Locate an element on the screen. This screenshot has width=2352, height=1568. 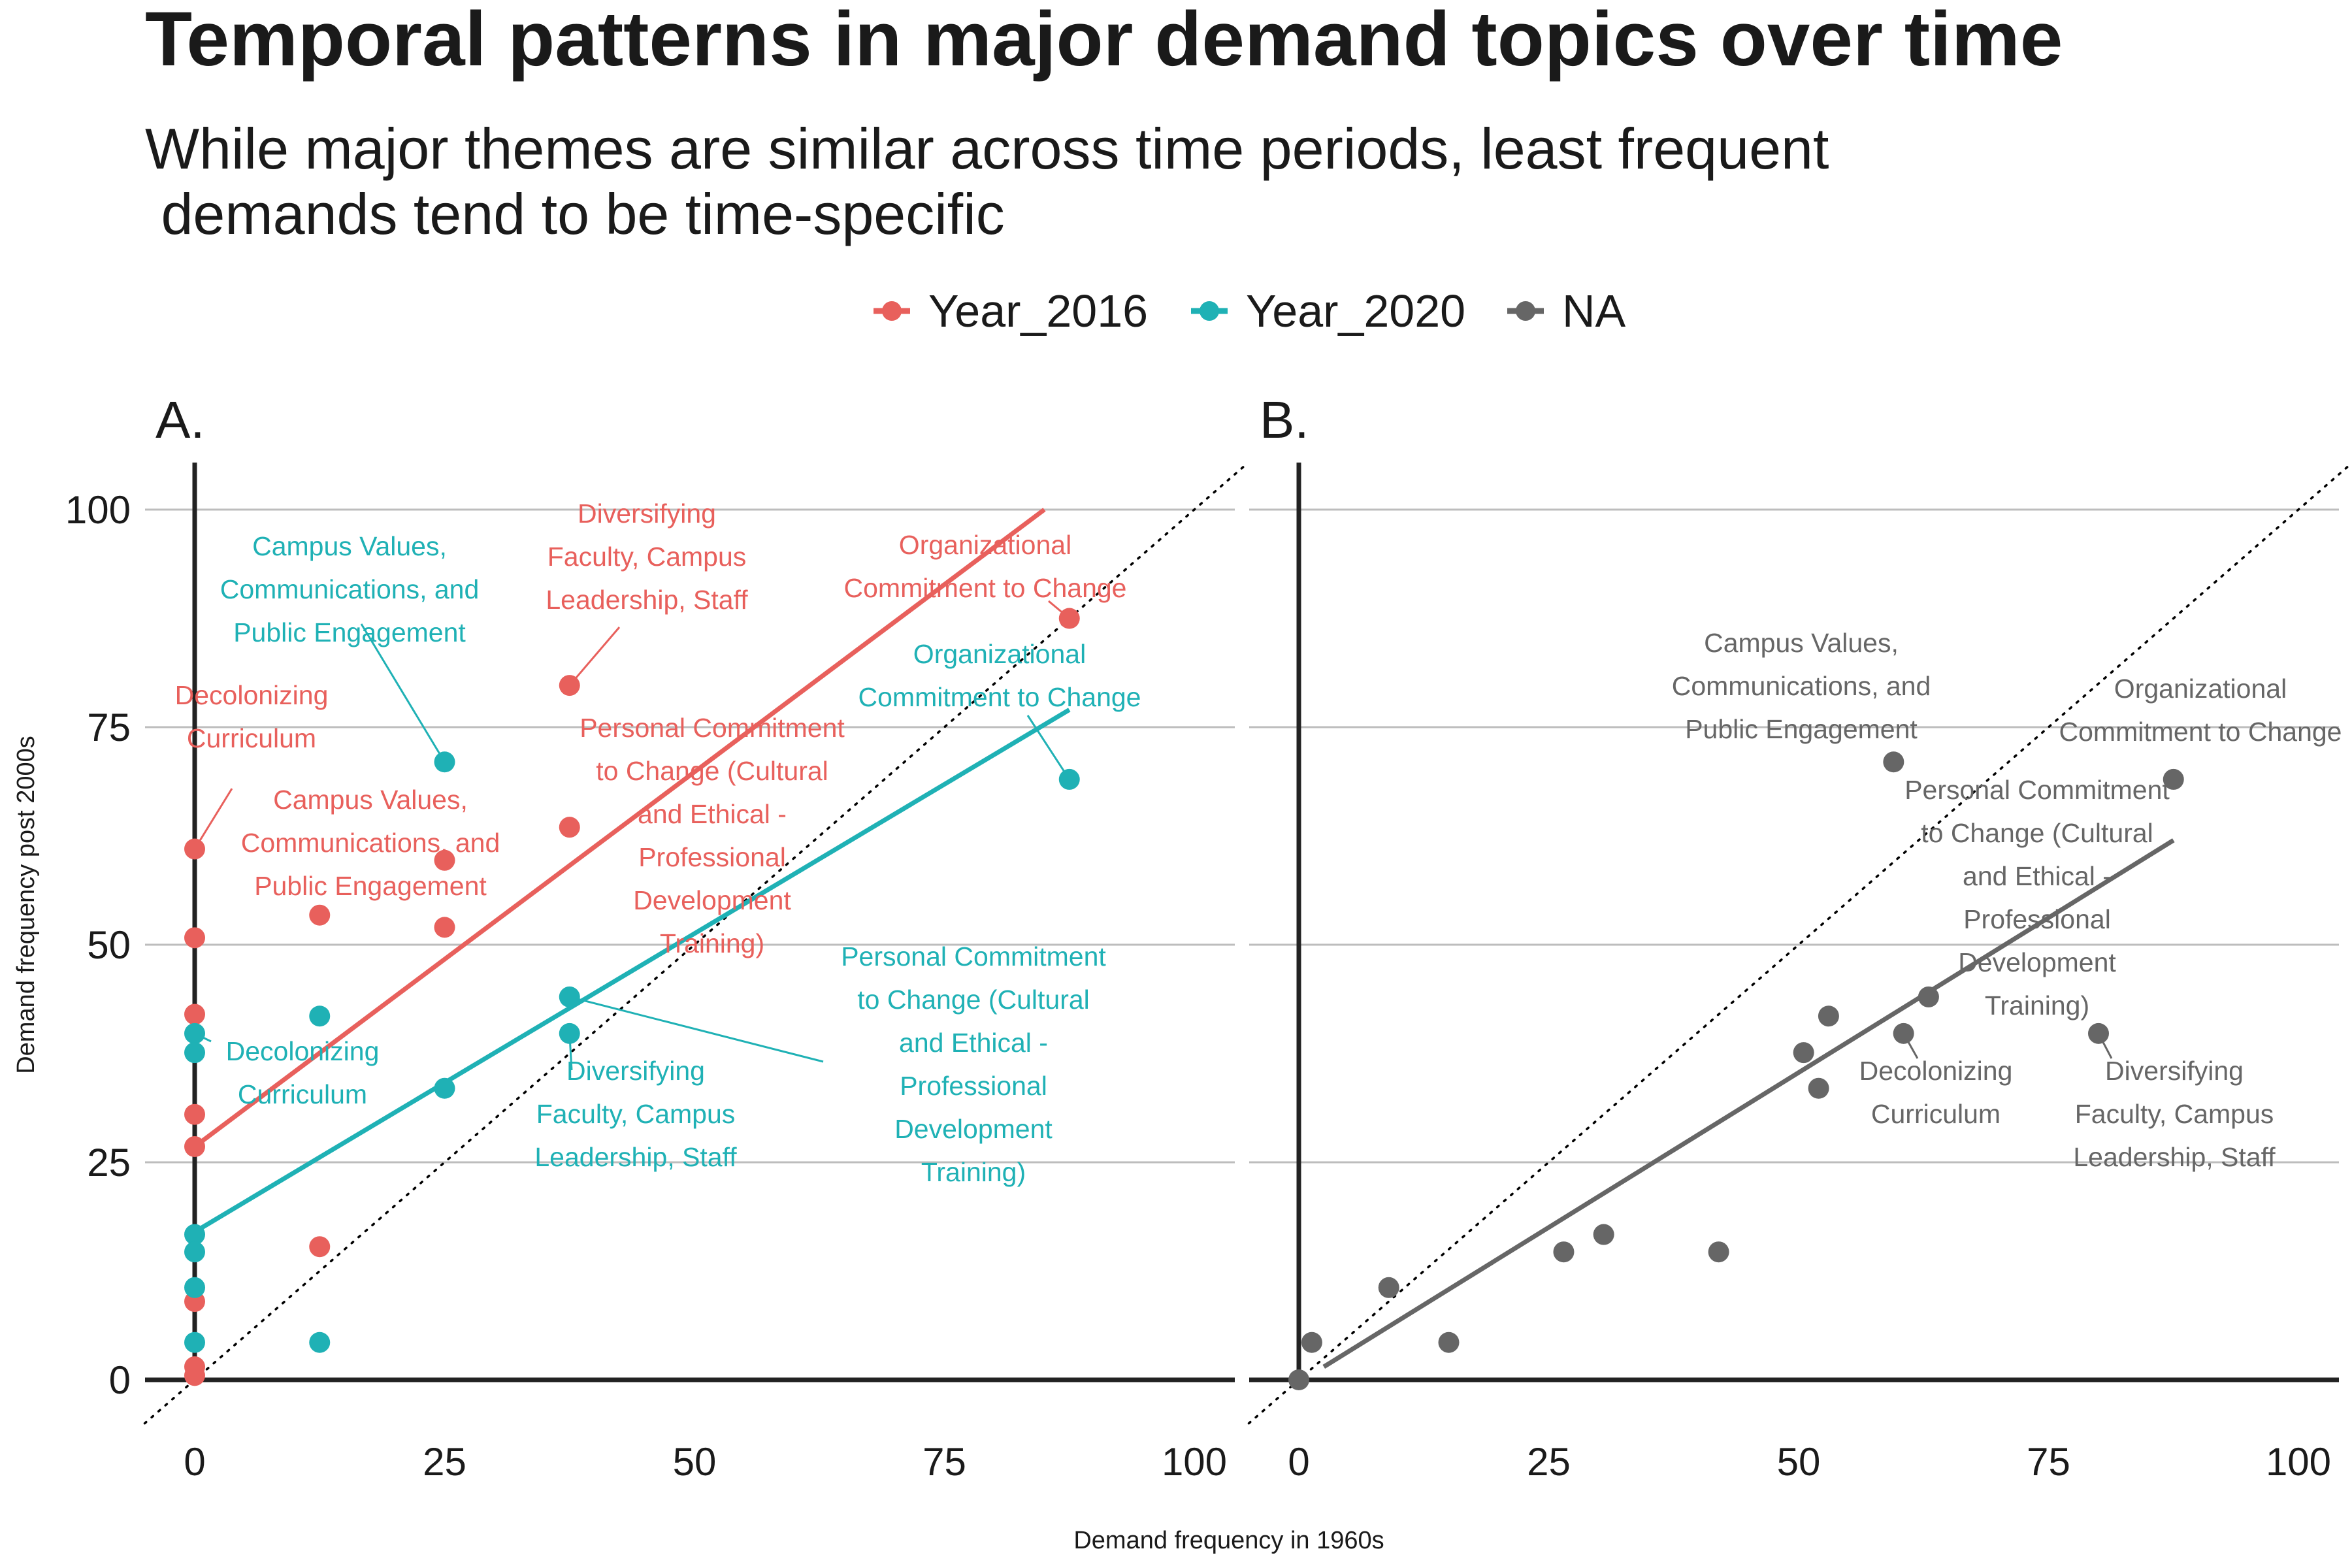
x-axis-title: Demand frequency in 1960s is located at coordinates (1228, 1540).